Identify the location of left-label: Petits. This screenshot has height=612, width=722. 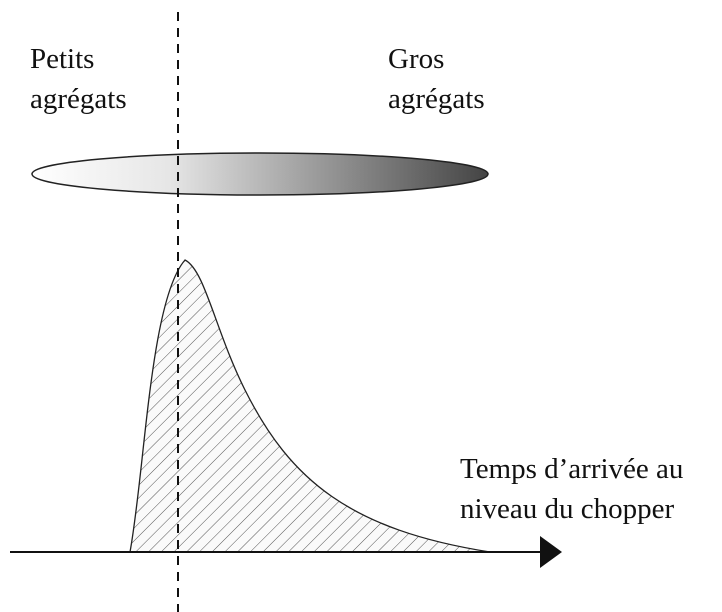
(62, 59).